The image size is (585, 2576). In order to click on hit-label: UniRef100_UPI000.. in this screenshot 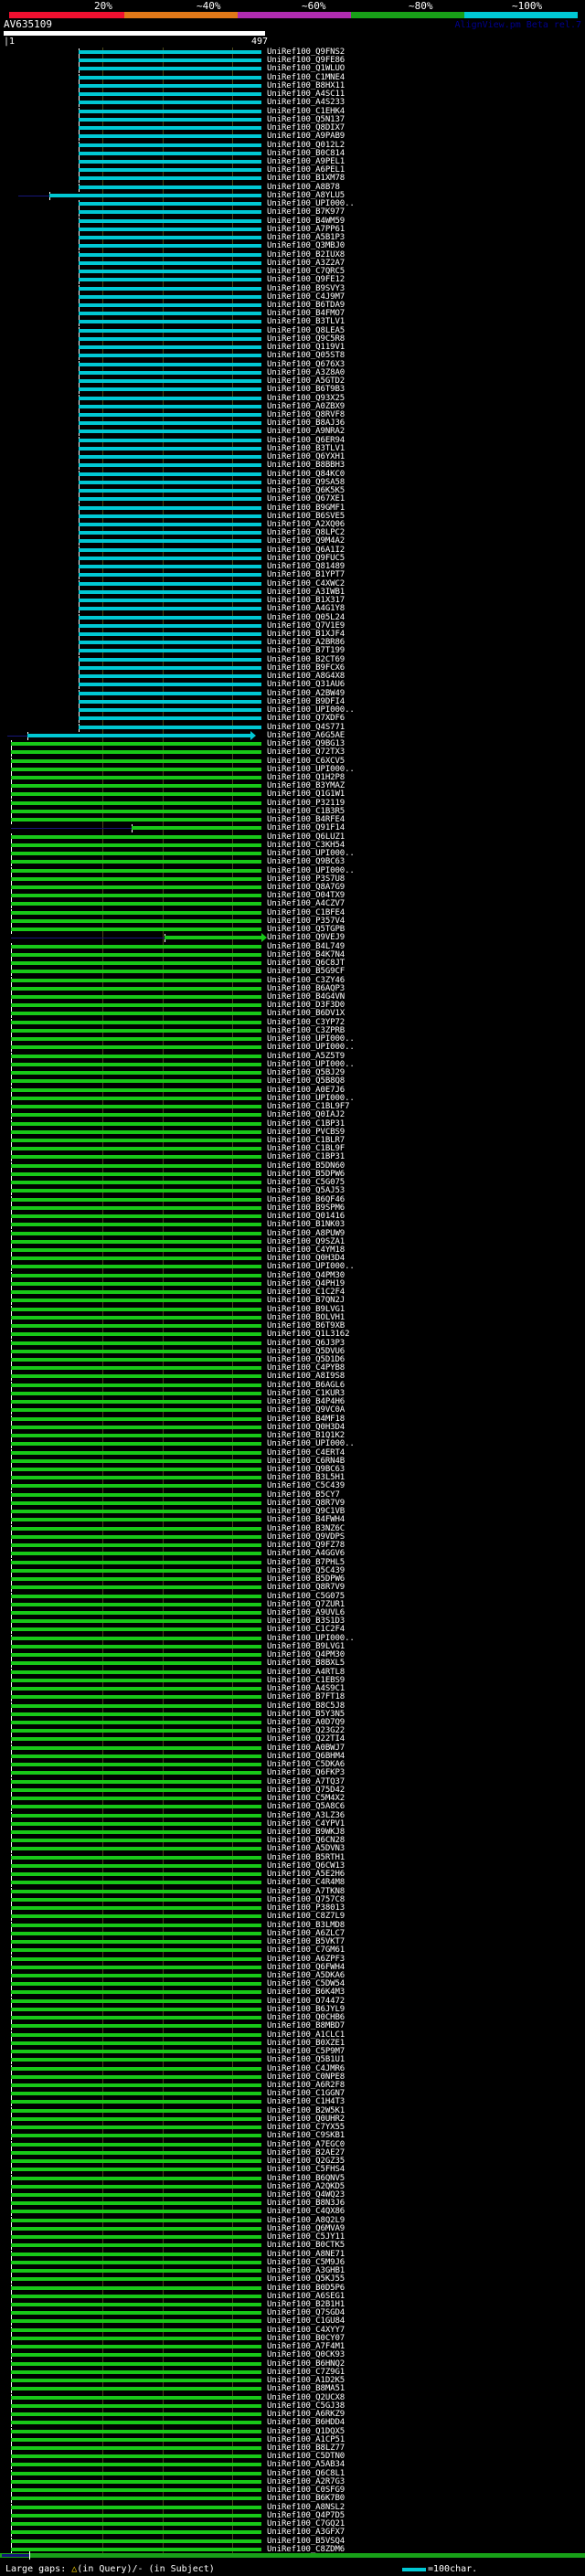, I will do `click(311, 1638)`.